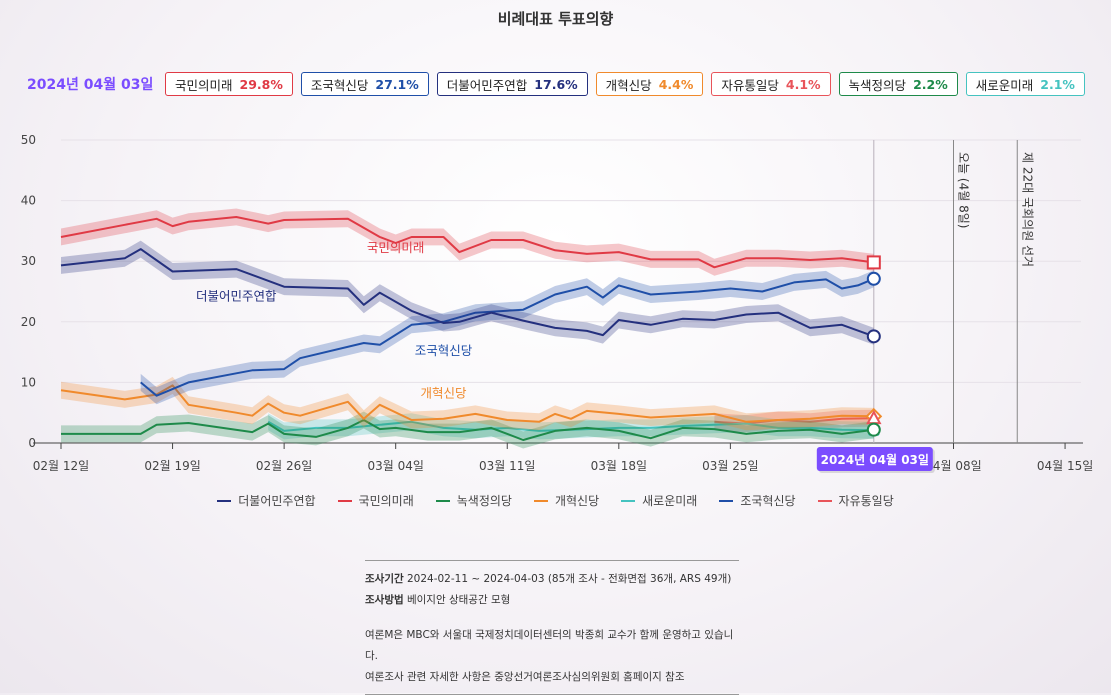 The image size is (1111, 695). What do you see at coordinates (866, 501) in the screenshot?
I see `legend-label: 자유통일당` at bounding box center [866, 501].